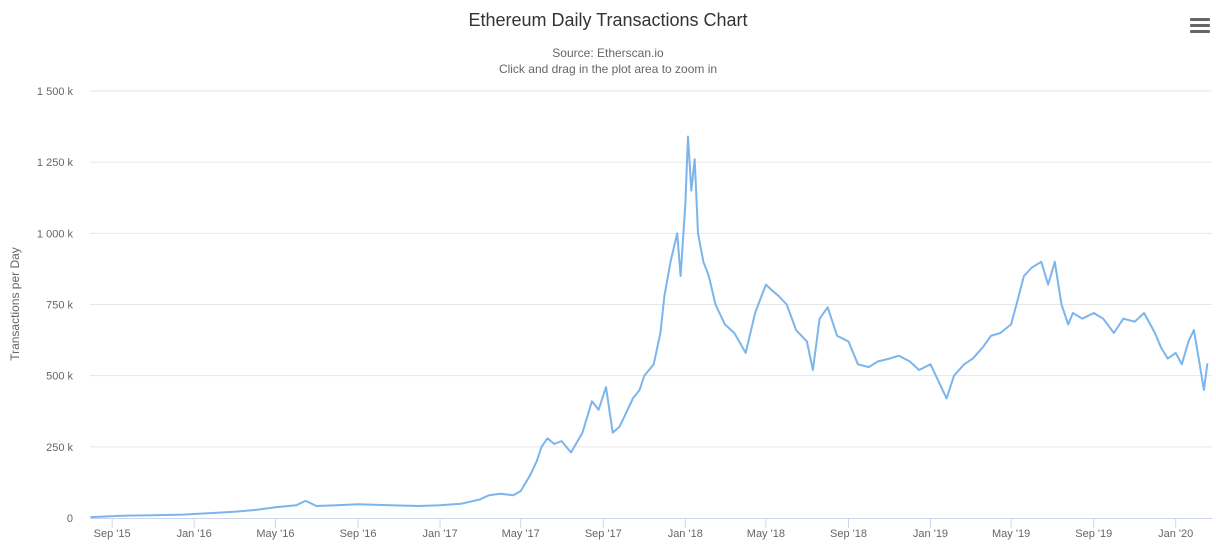  I want to click on chart-title: Ethereum Daily Transactions Chart, so click(608, 20).